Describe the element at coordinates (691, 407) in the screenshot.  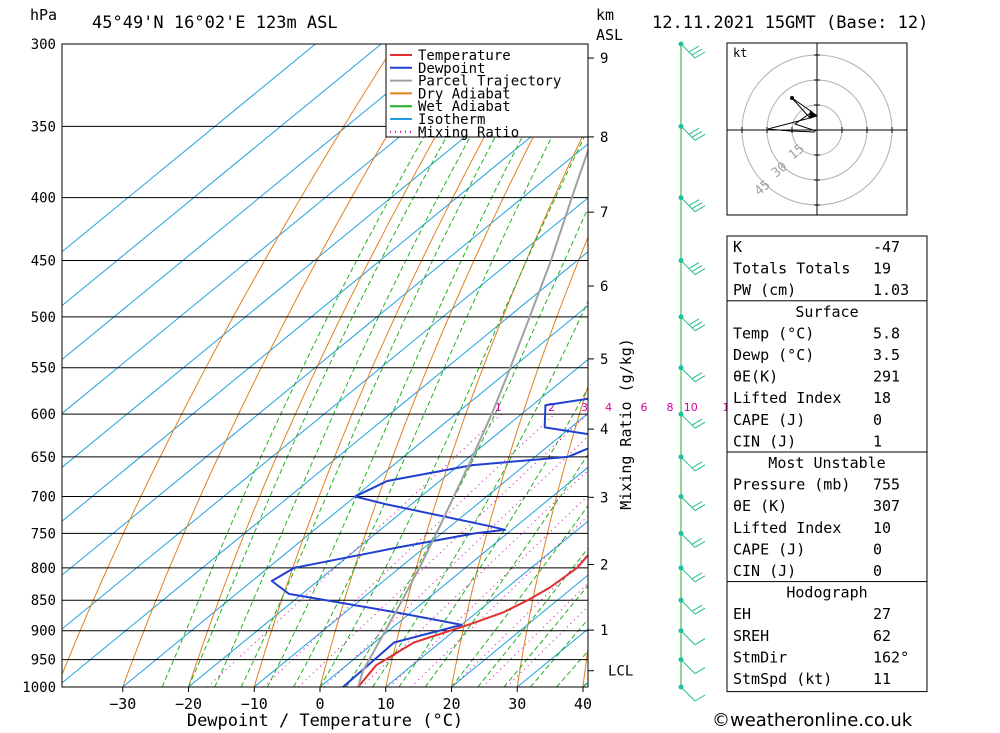
I see `mixing-ratio-label: 10` at that location.